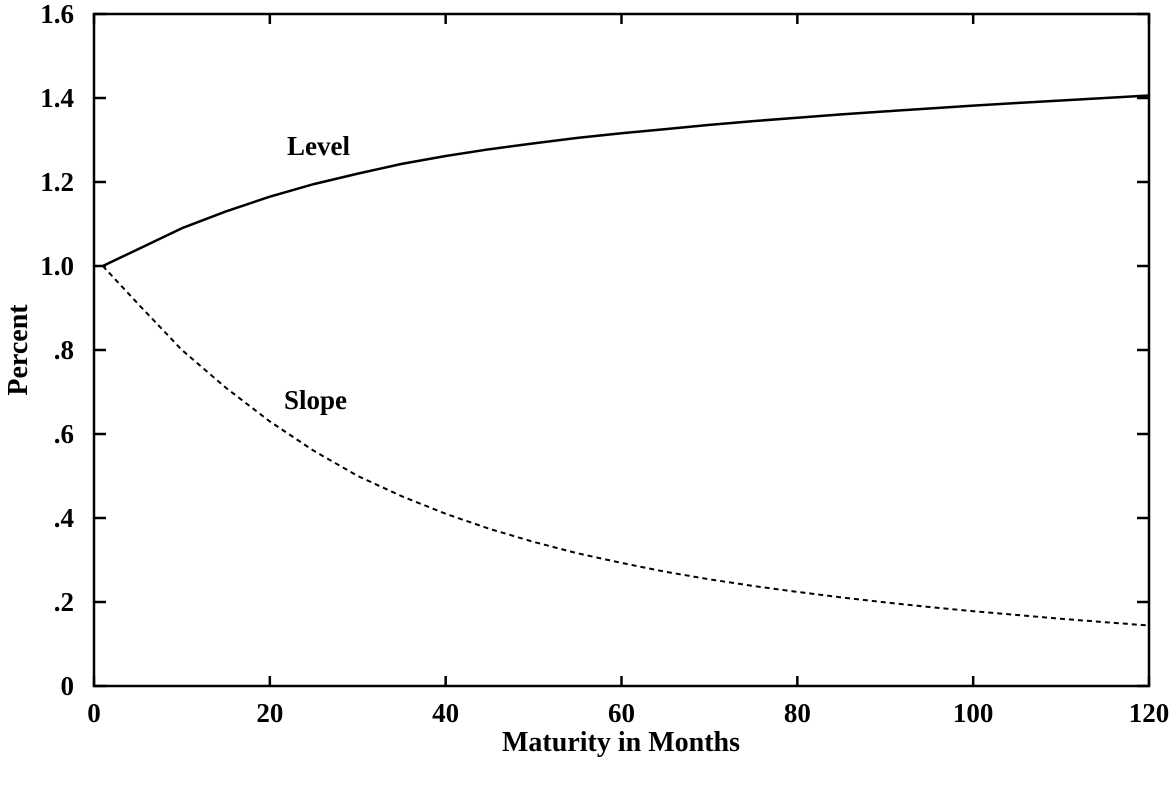  I want to click on y-tick-label: 1.0, so click(57, 266).